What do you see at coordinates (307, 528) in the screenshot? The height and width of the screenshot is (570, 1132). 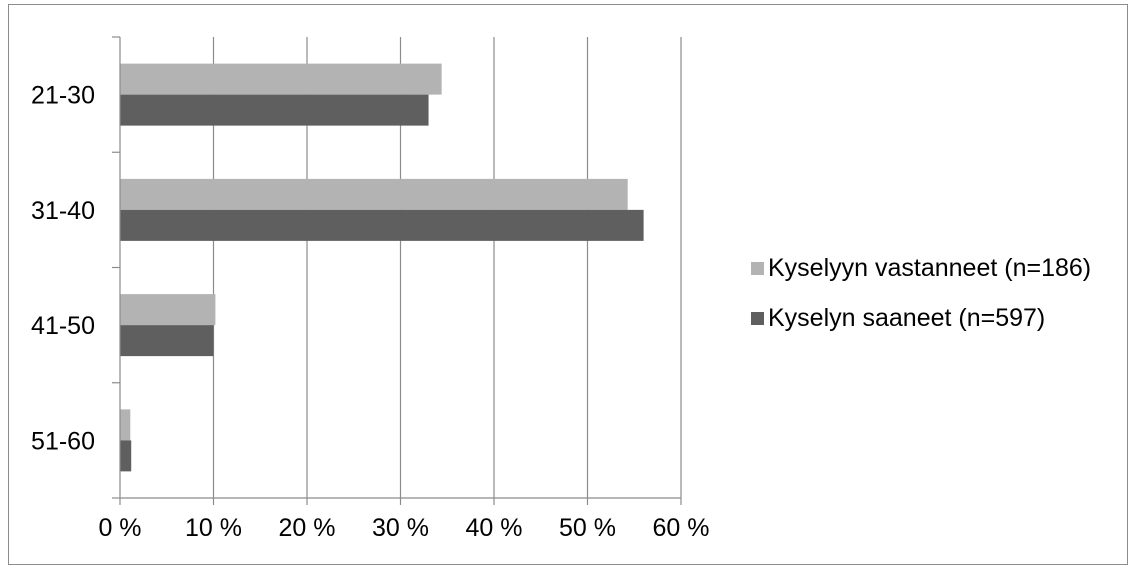 I see `x-tick-label-2: 20 %` at bounding box center [307, 528].